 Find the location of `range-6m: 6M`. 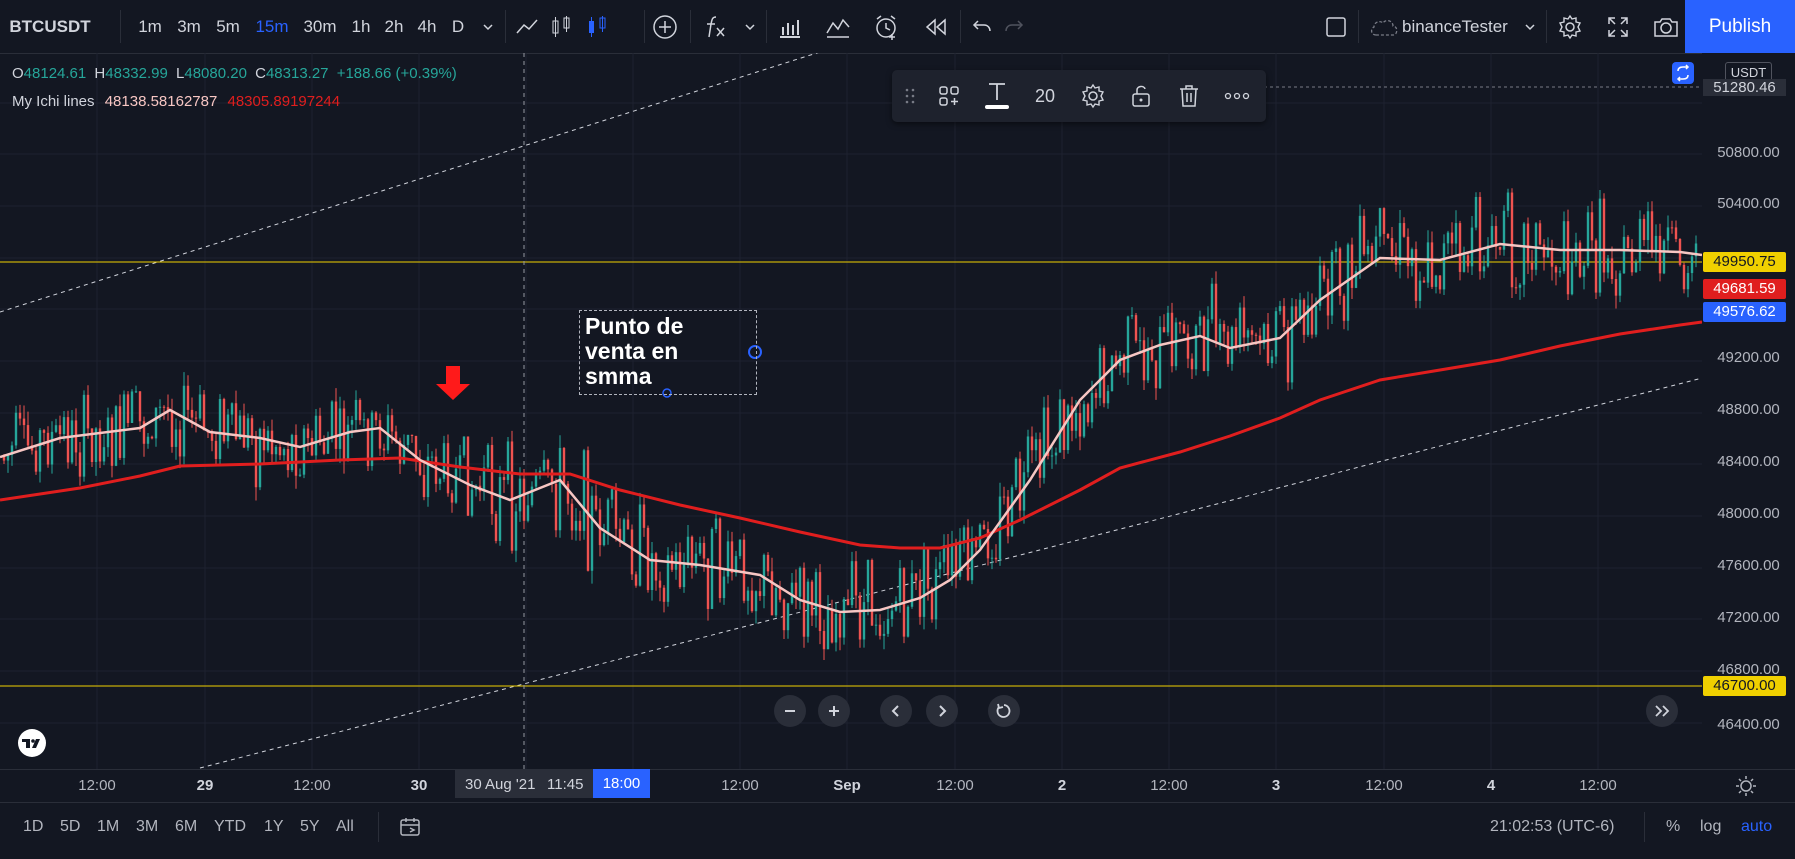

range-6m: 6M is located at coordinates (186, 826).